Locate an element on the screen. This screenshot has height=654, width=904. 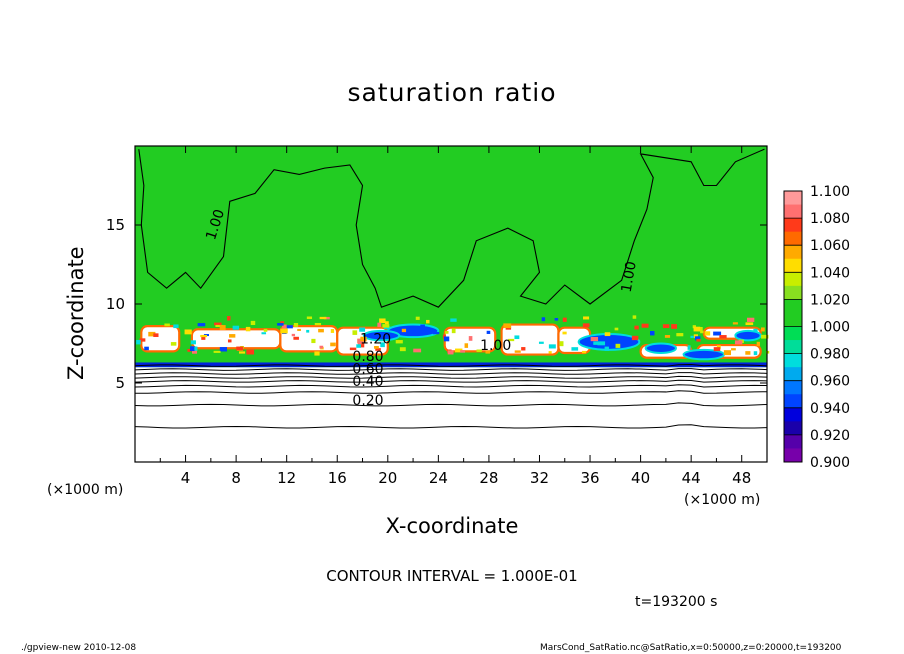
contour-label: 0.60 is located at coordinates (367, 370).